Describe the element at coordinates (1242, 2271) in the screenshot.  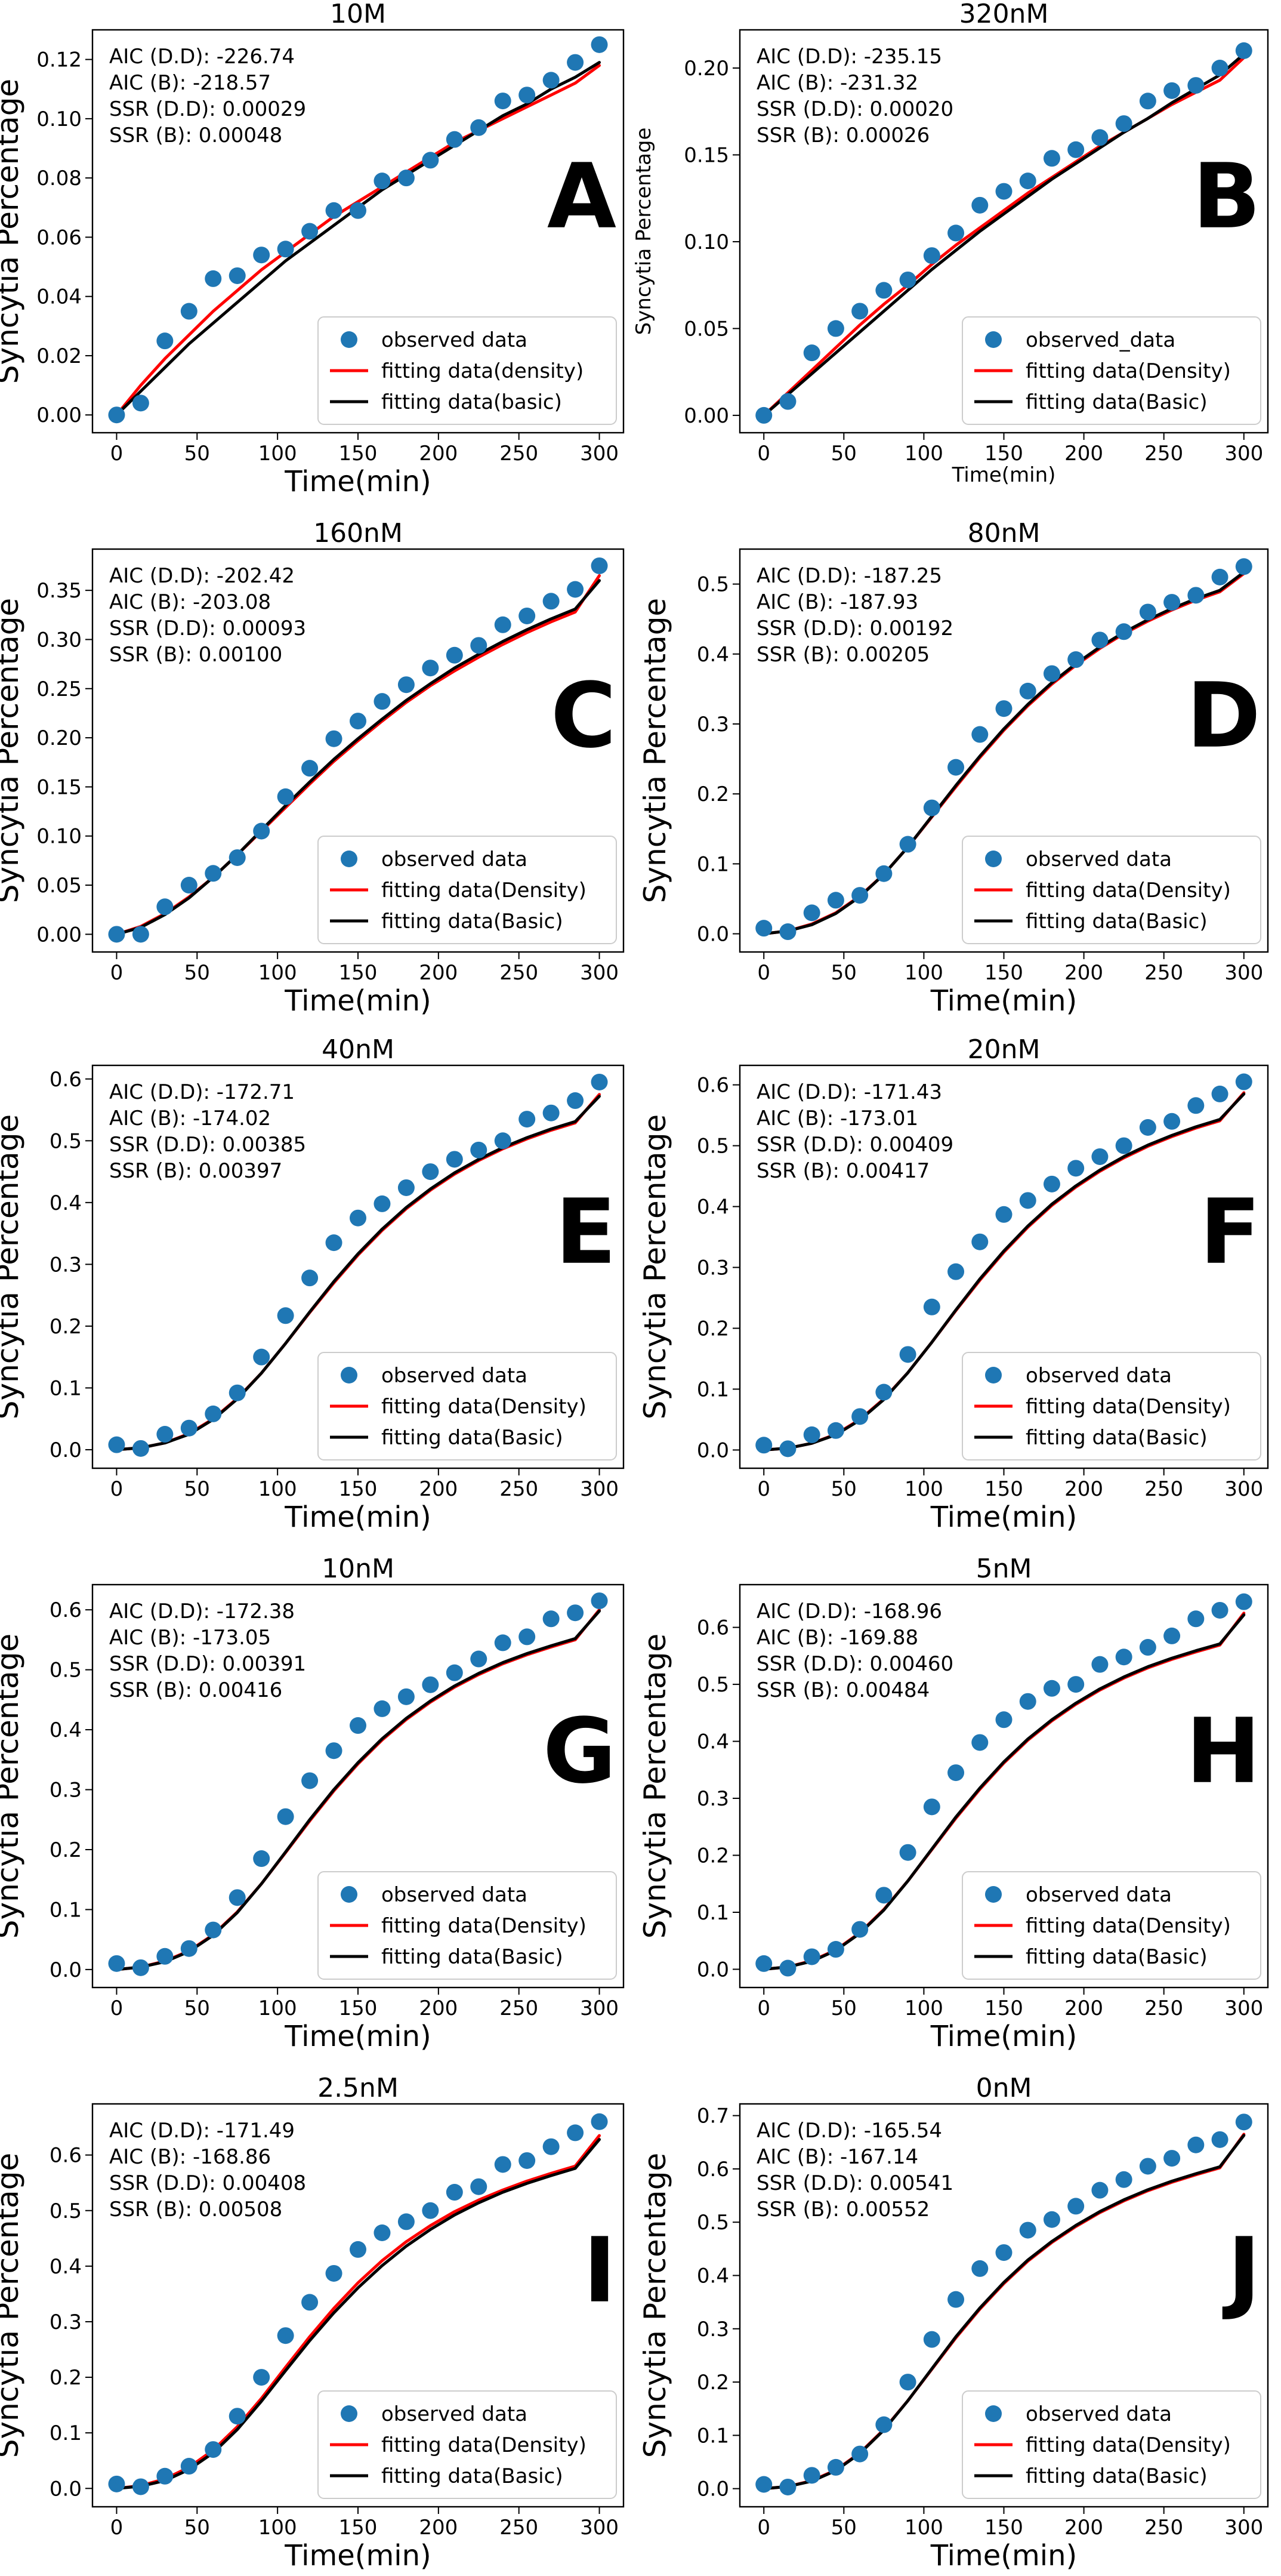
I see `panel-letter: J` at that location.